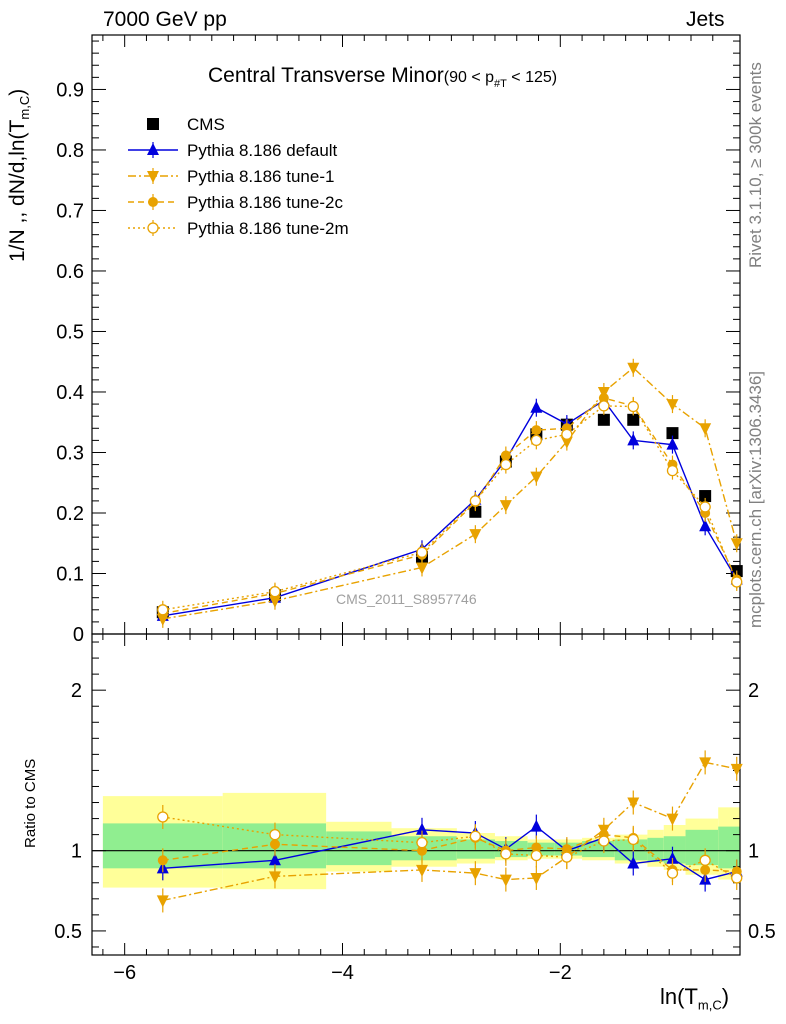 This screenshot has width=786, height=1024. What do you see at coordinates (124, 973) in the screenshot?
I see `x-tick-label-0: −6` at bounding box center [124, 973].